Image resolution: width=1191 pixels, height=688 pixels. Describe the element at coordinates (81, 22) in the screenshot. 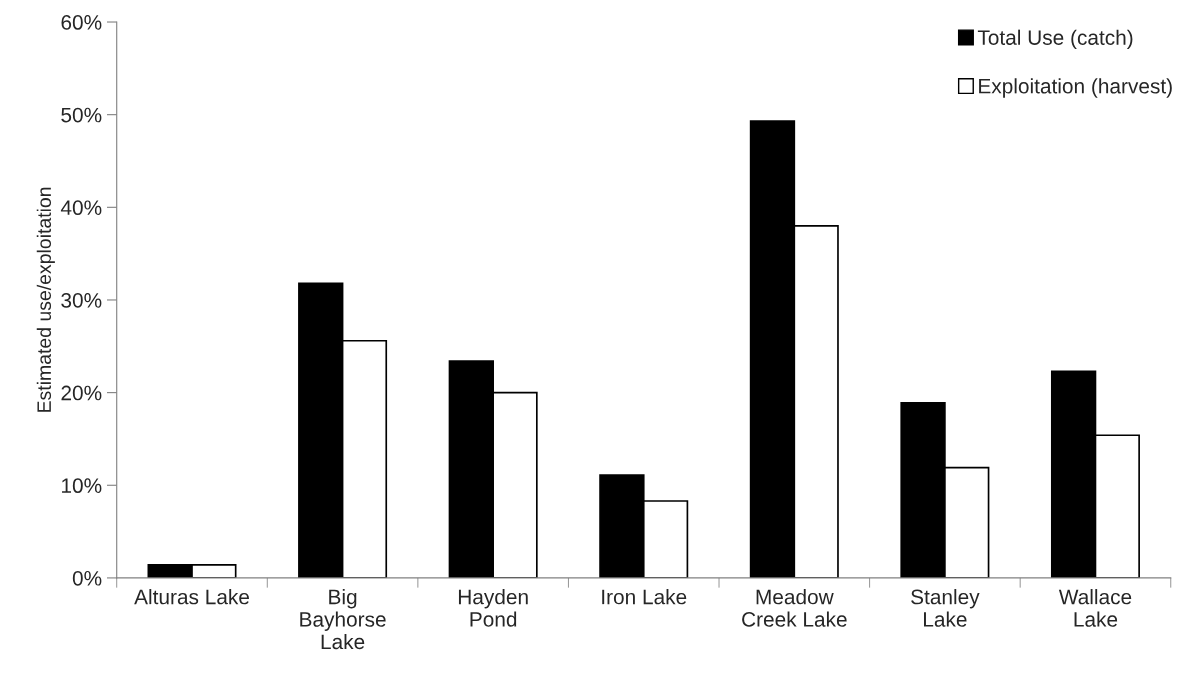

I see `y-tick-label: 60%` at that location.